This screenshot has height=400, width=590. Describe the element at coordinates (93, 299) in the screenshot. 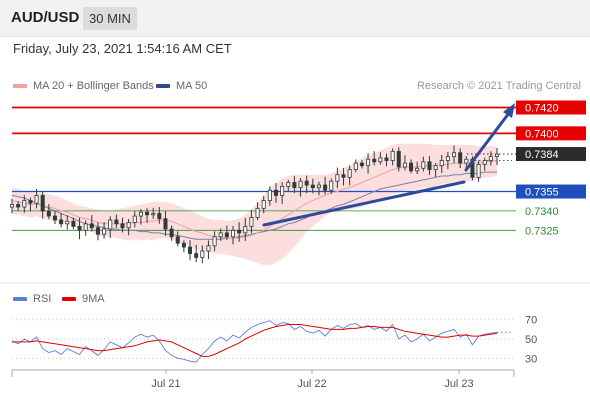

I see `rsi-ma-legend-label: 9MA` at that location.